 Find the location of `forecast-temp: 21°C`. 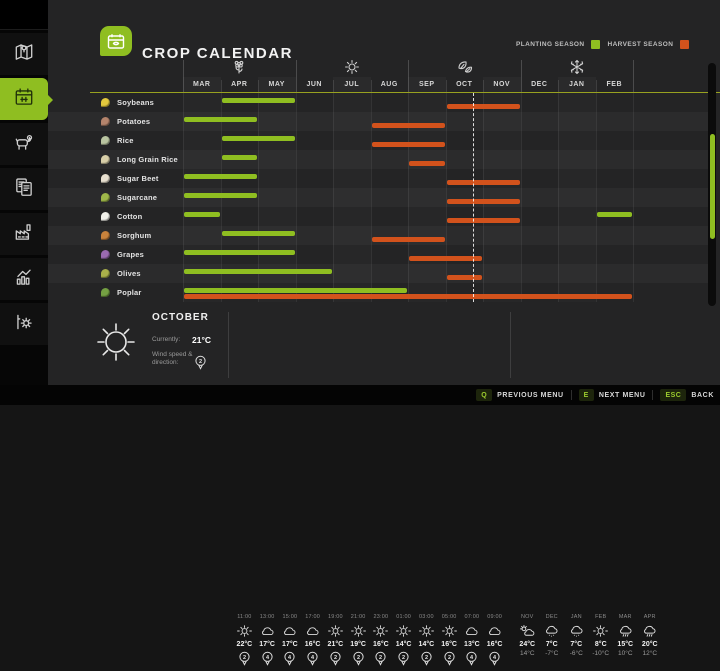

forecast-temp: 21°C is located at coordinates (335, 644).